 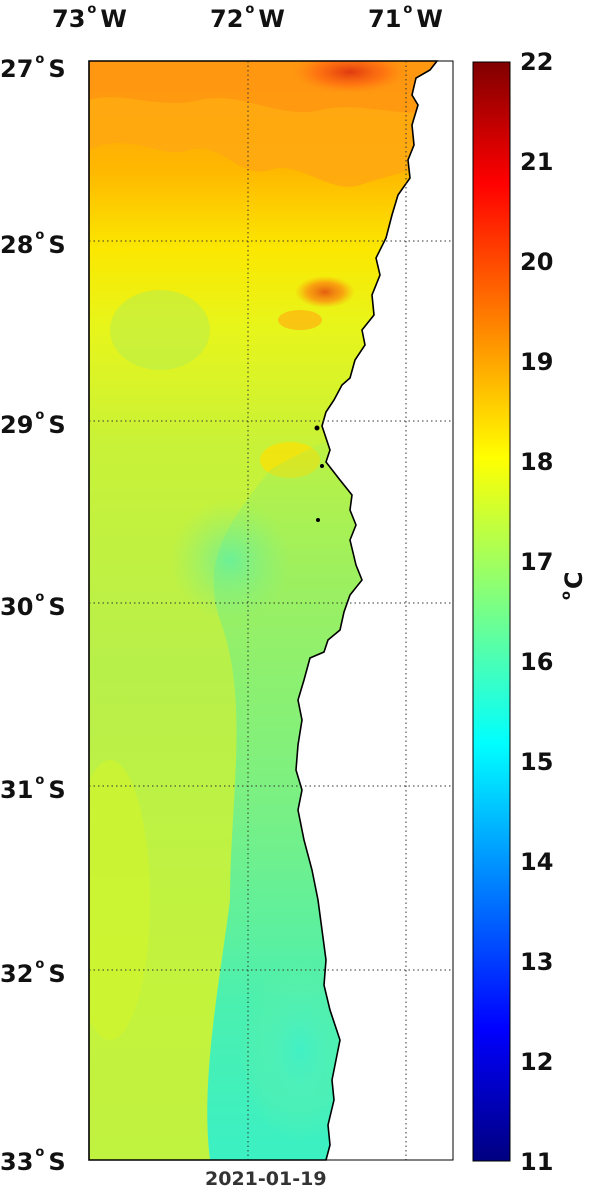 I want to click on colorbar-frame, so click(x=491, y=611).